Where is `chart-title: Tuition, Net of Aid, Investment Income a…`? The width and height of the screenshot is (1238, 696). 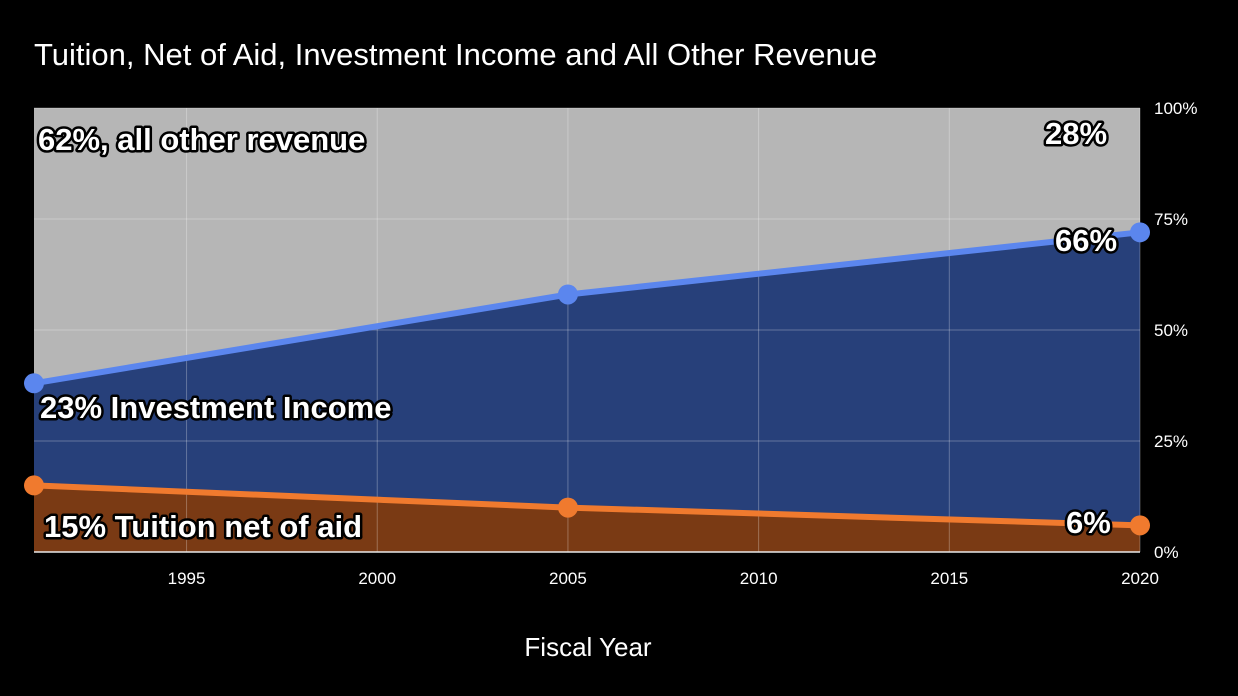
chart-title: Tuition, Net of Aid, Investment Income a… is located at coordinates (455, 54).